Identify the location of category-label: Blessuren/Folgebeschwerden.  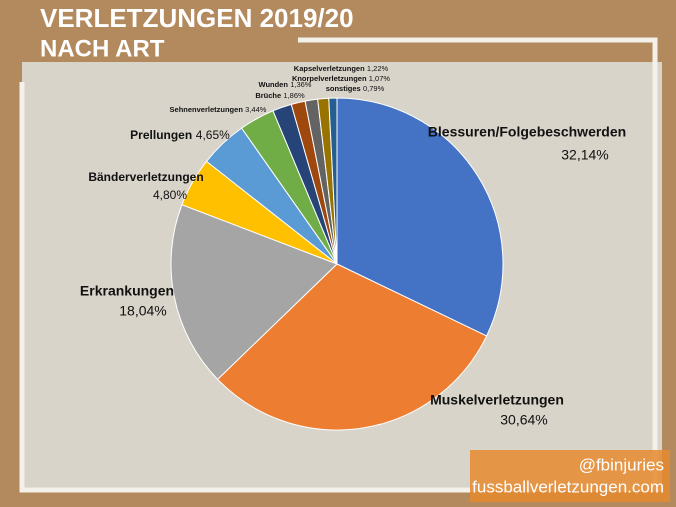
(527, 132).